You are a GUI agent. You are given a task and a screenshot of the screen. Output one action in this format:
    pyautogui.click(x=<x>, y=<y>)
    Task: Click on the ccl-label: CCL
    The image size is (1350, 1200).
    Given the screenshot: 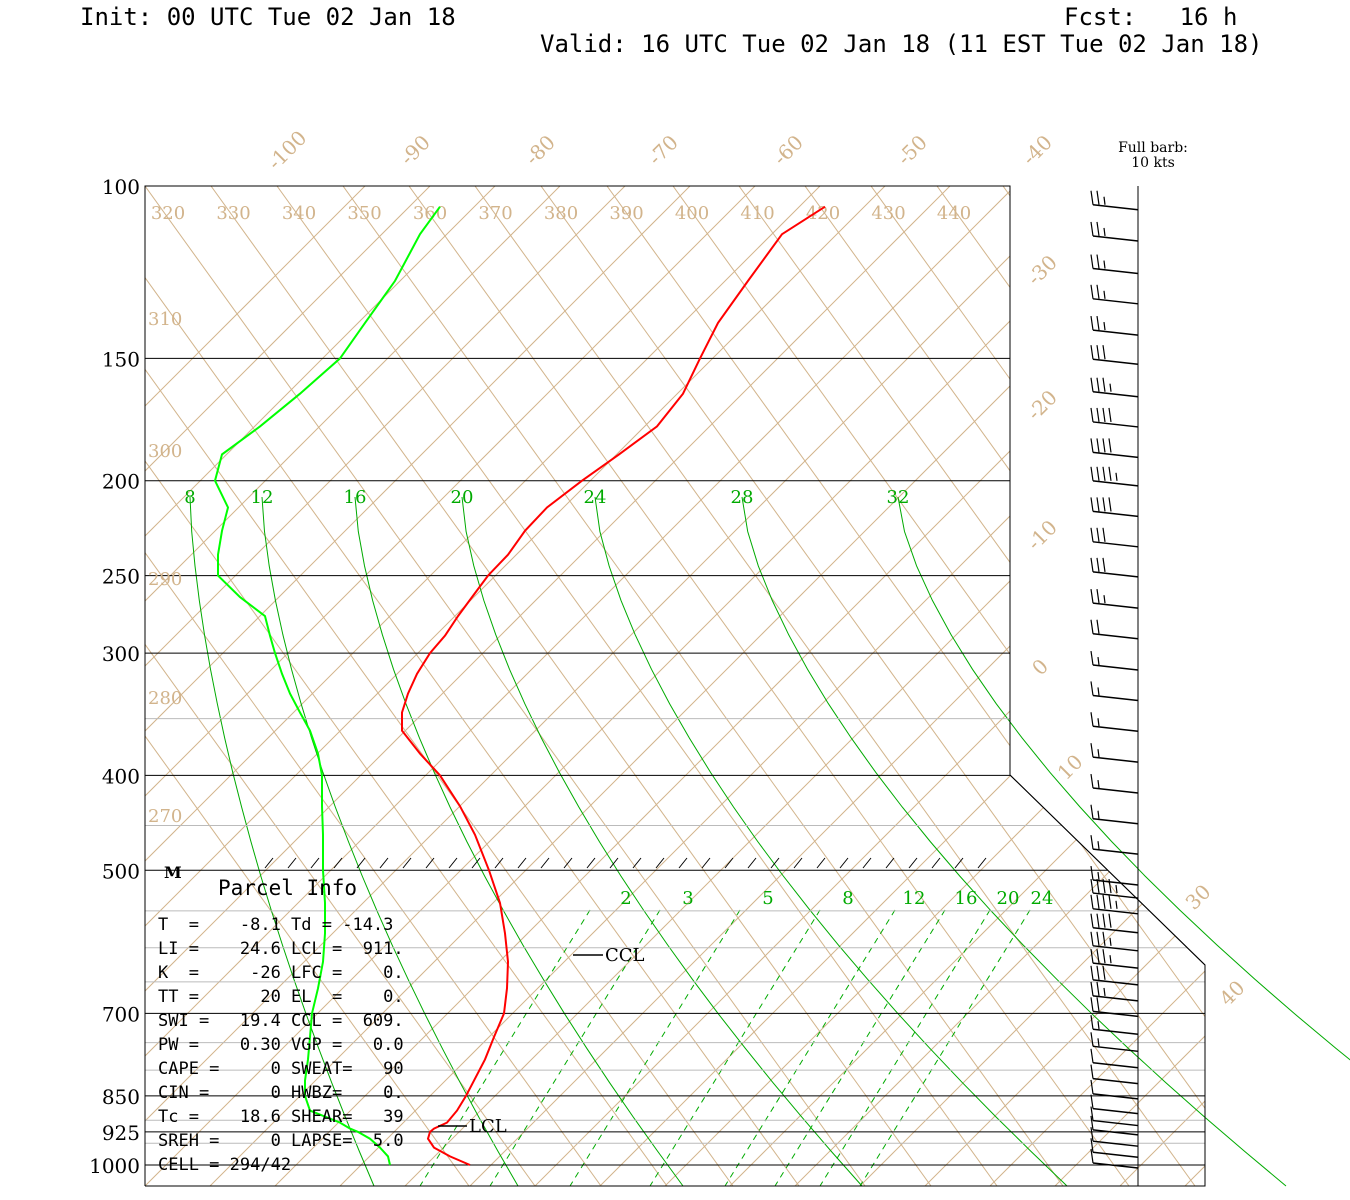 What is the action you would take?
    pyautogui.click(x=625, y=955)
    